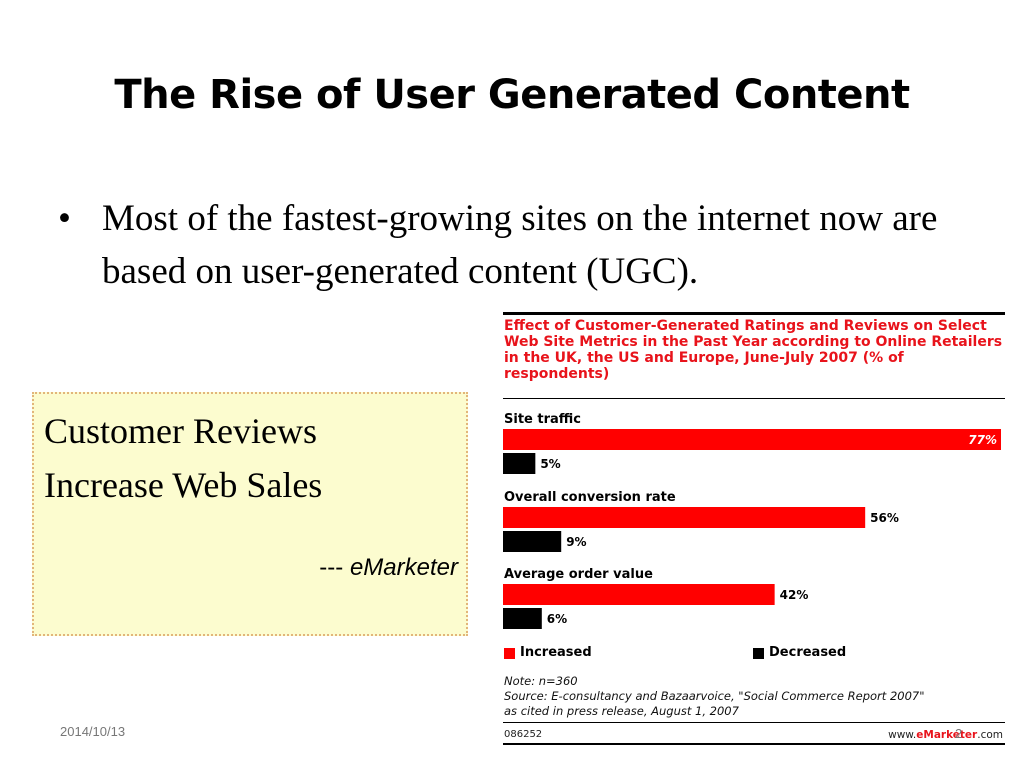 This screenshot has width=1024, height=768. I want to click on category-label: Site traffic, so click(542, 419).